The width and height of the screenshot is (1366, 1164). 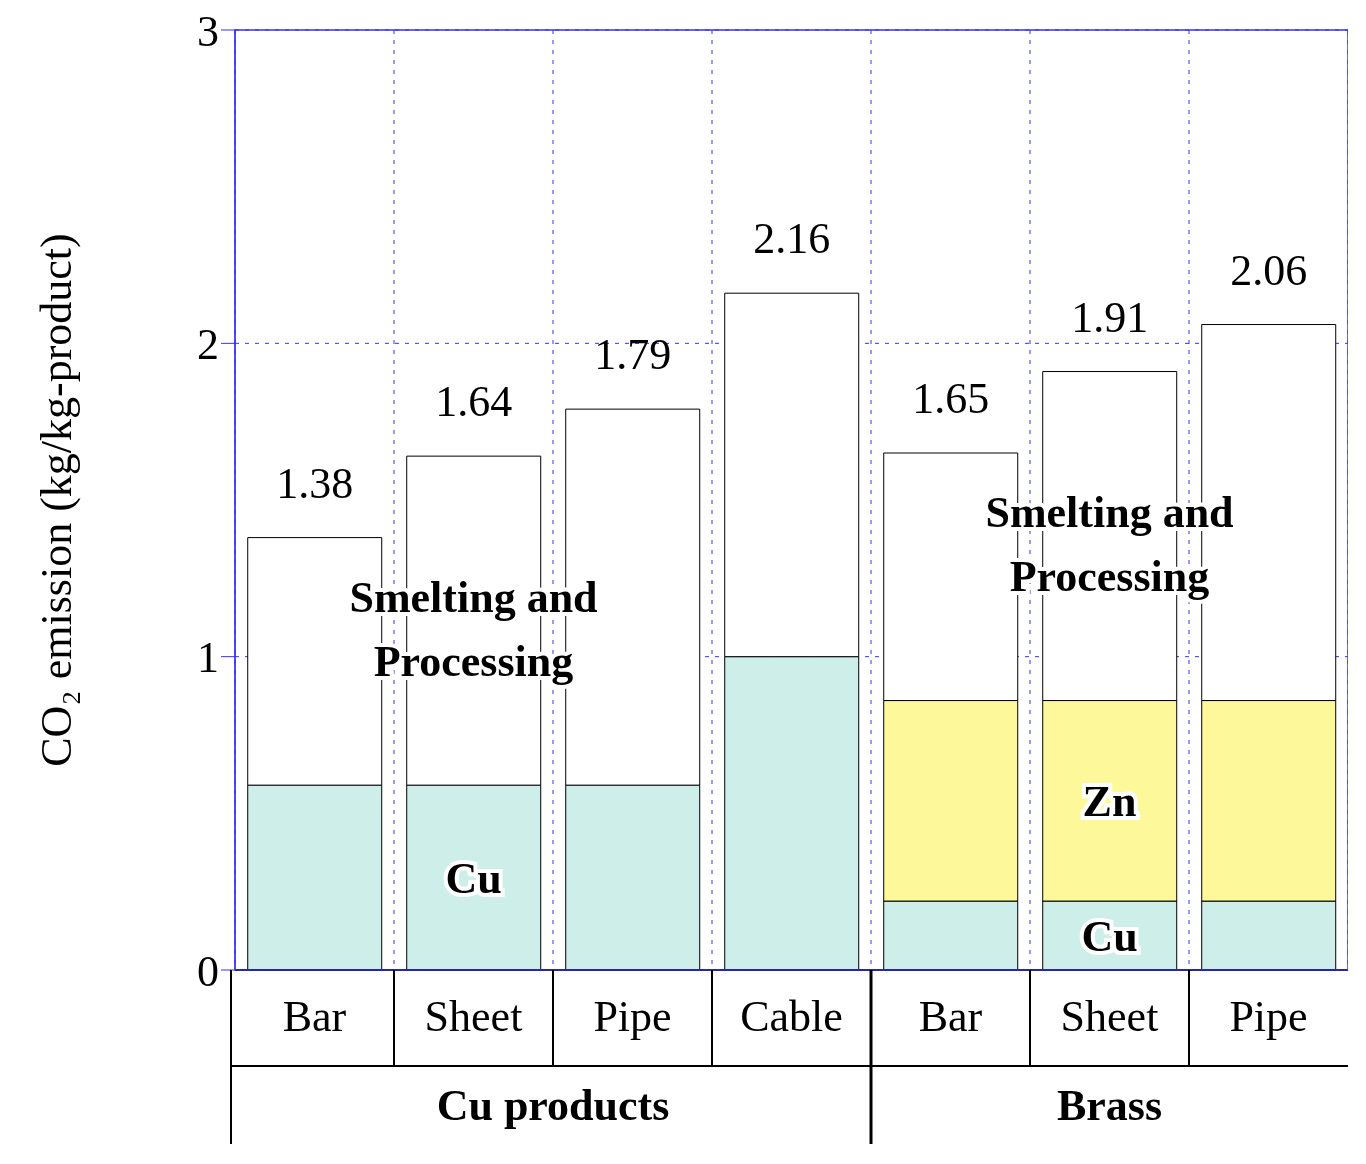 I want to click on total-label: 2.06, so click(x=1269, y=270).